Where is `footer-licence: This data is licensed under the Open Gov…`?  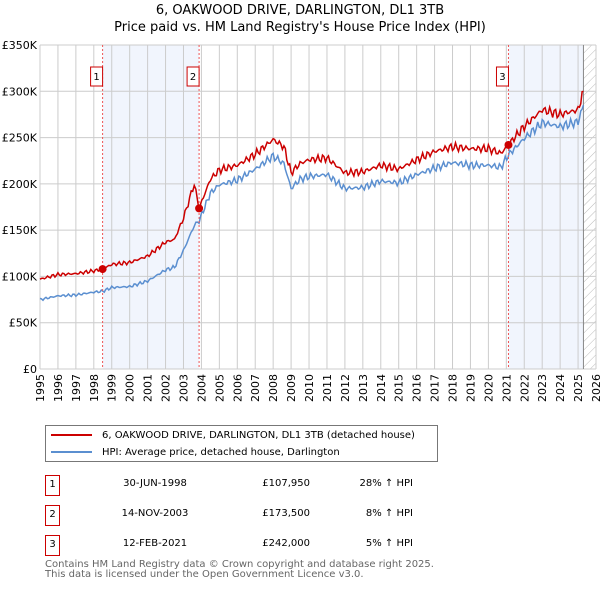
footer-licence: This data is licensed under the Open Gov… is located at coordinates (204, 574).